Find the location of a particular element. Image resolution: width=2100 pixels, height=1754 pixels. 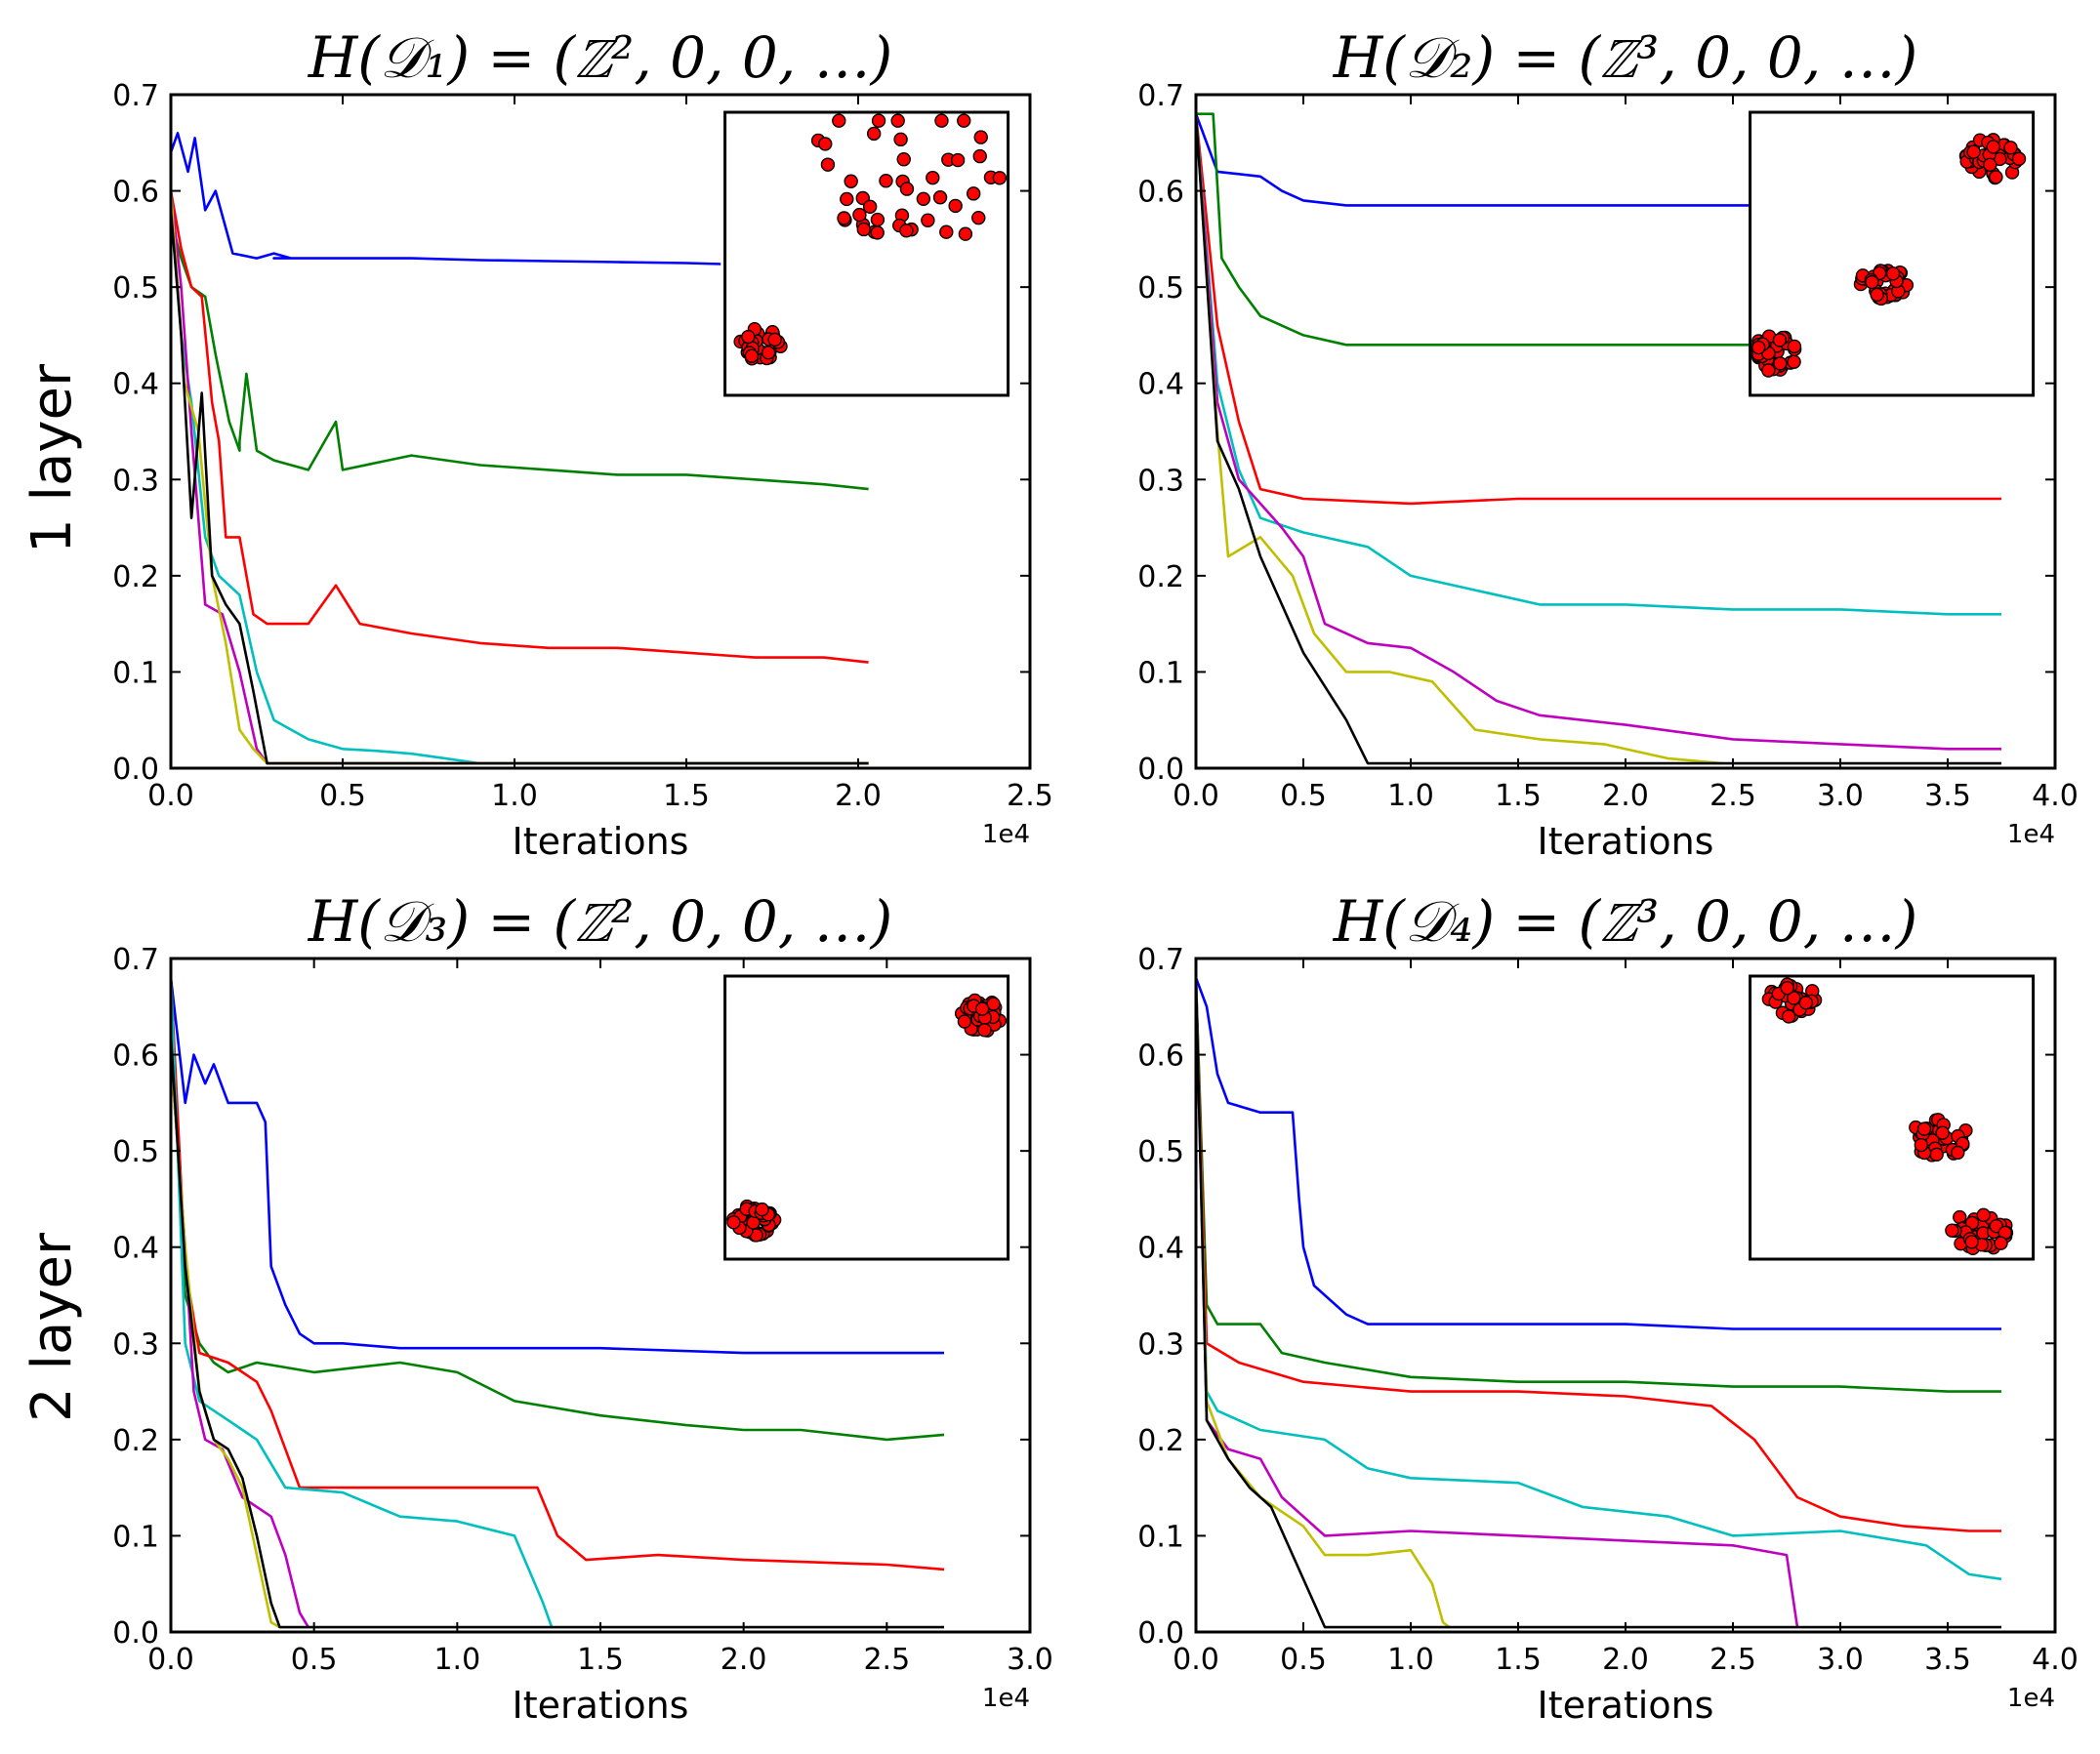

y-tick-label: 0.6 is located at coordinates (1160, 1057).